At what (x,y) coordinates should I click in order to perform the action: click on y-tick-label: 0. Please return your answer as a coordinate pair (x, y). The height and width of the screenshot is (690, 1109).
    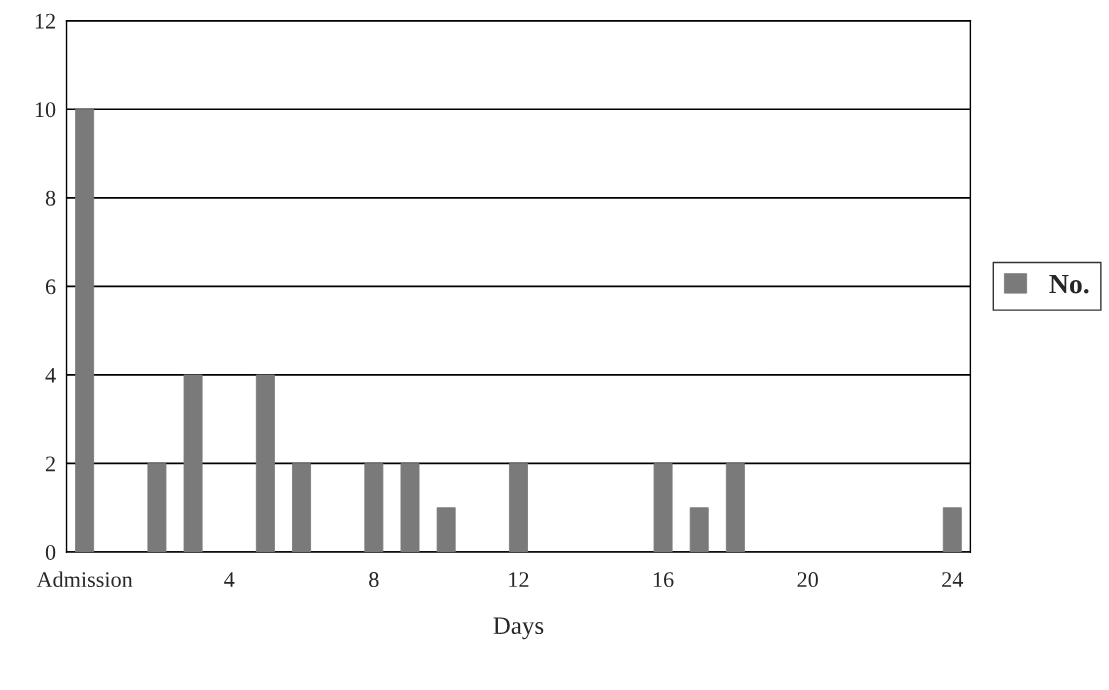
    Looking at the image, I should click on (50, 552).